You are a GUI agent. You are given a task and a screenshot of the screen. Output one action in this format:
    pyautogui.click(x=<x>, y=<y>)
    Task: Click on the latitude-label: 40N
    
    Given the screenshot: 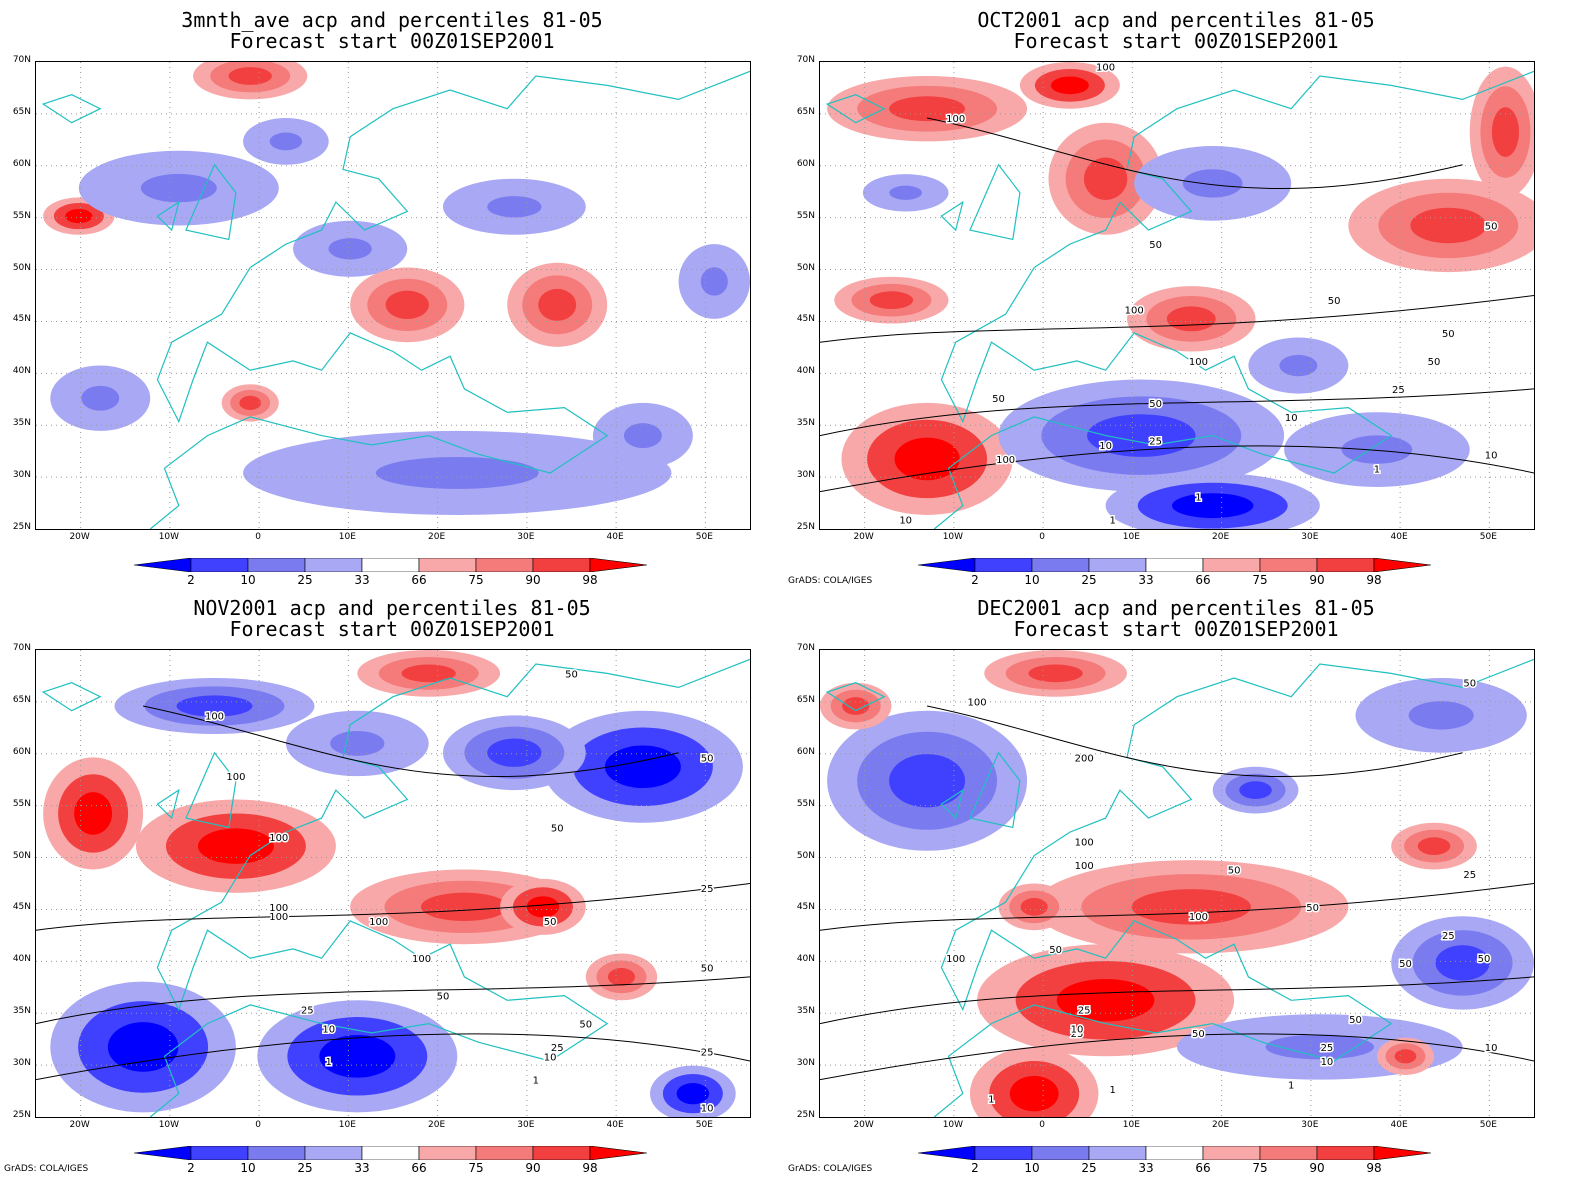 What is the action you would take?
    pyautogui.click(x=21, y=959)
    